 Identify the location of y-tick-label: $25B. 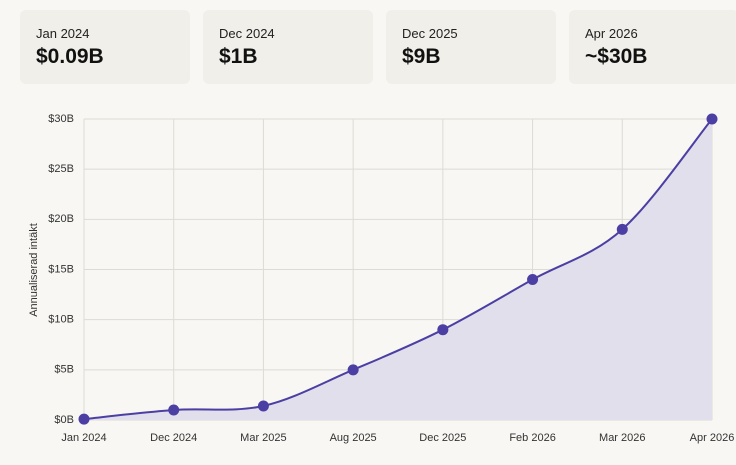
(61, 169).